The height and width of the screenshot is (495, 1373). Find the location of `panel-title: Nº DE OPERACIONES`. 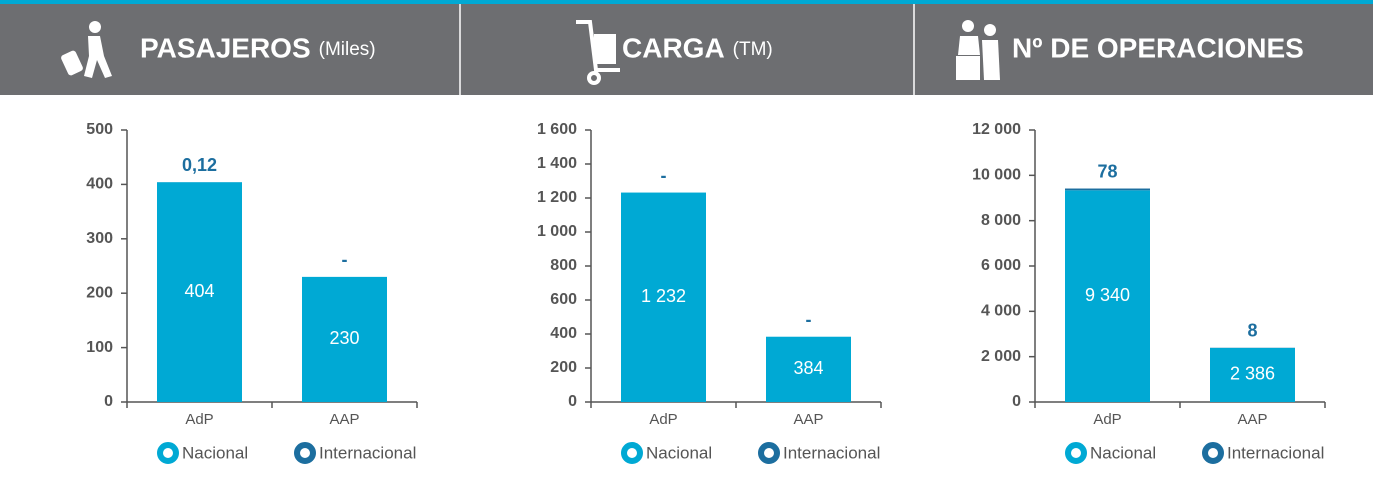

panel-title: Nº DE OPERACIONES is located at coordinates (1158, 47).